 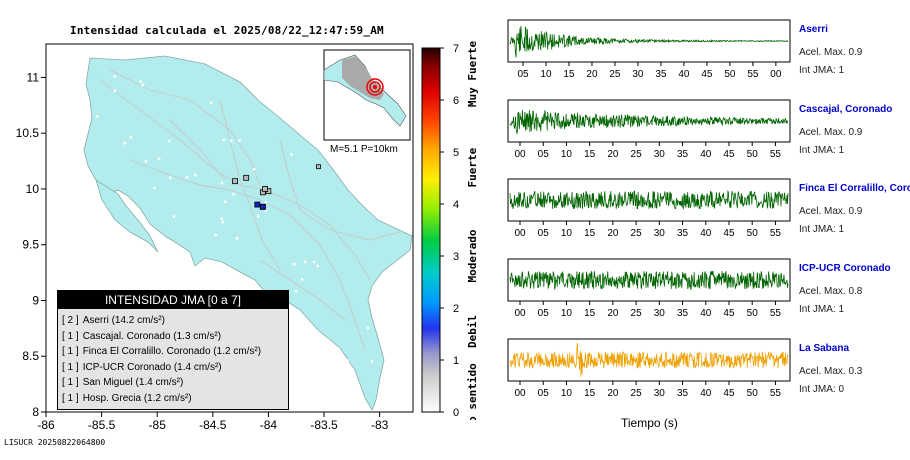 What do you see at coordinates (30, 356) in the screenshot?
I see `map-y-tick-label: 8.5` at bounding box center [30, 356].